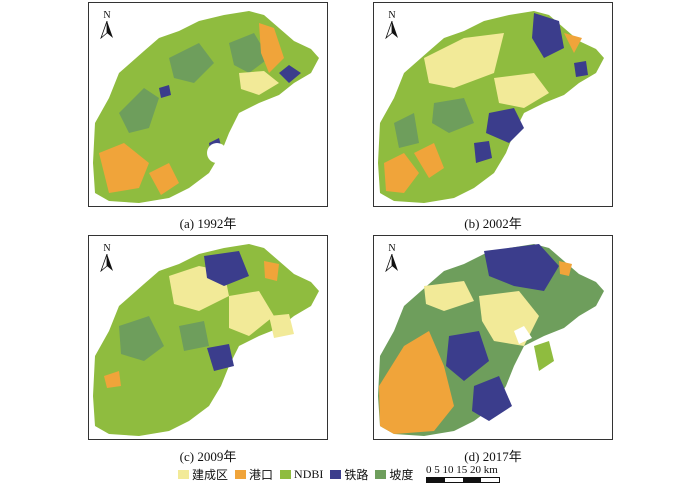 Image resolution: width=700 pixels, height=485 pixels. I want to click on map-panel-2017: N, so click(493, 337).